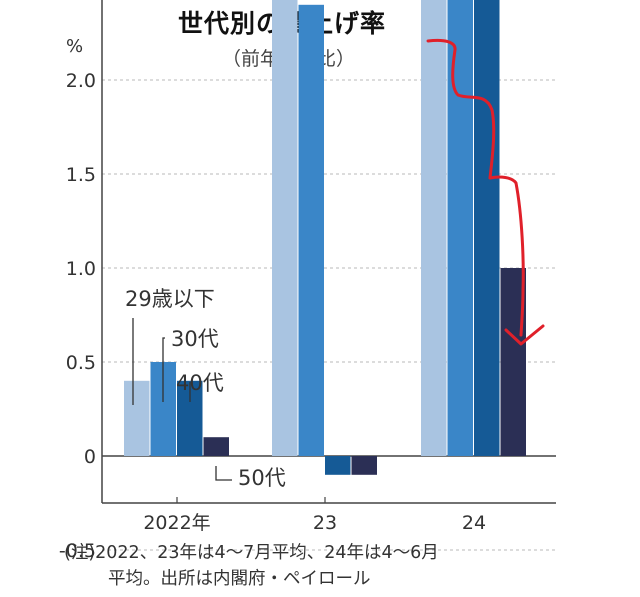  What do you see at coordinates (81, 175) in the screenshot?
I see `y-tick-label: 1.5` at bounding box center [81, 175].